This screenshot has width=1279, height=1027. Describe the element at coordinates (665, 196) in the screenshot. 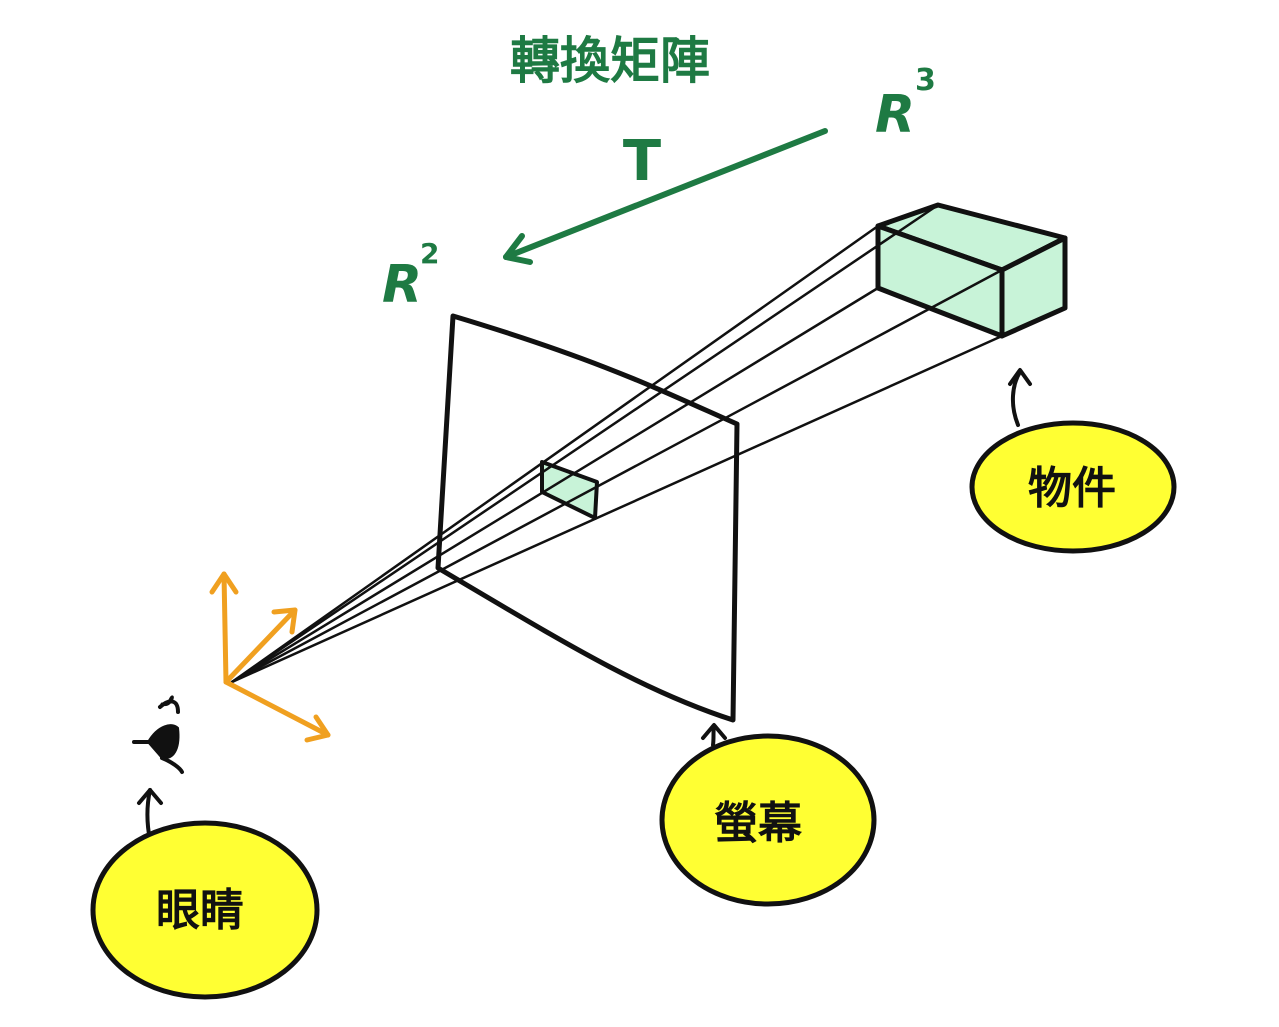

I see `transform-arrow` at that location.